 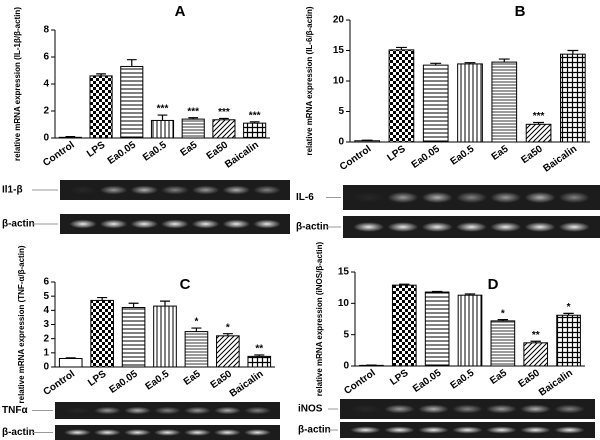 I want to click on y-axis-label: relative mRNA expression (IL-6/β-actin), so click(x=309, y=80).